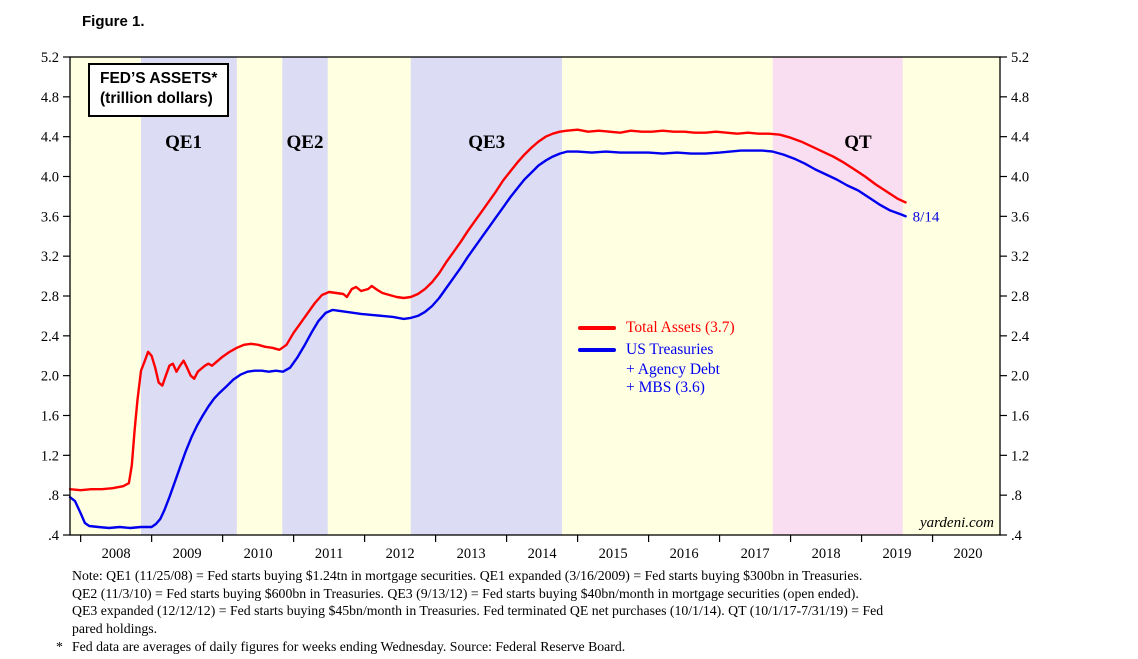  I want to click on legend-item-total-assets: Total Assets (3.7), so click(656, 328).